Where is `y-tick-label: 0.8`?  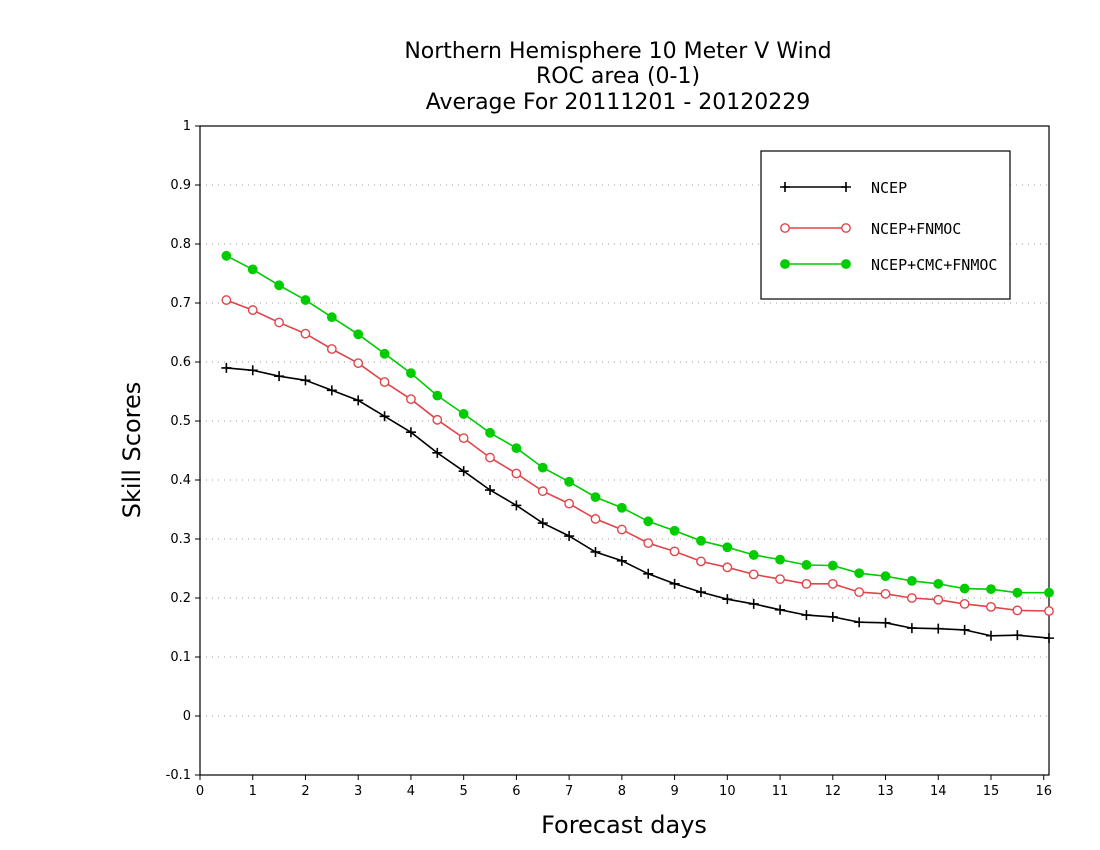
y-tick-label: 0.8 is located at coordinates (180, 244).